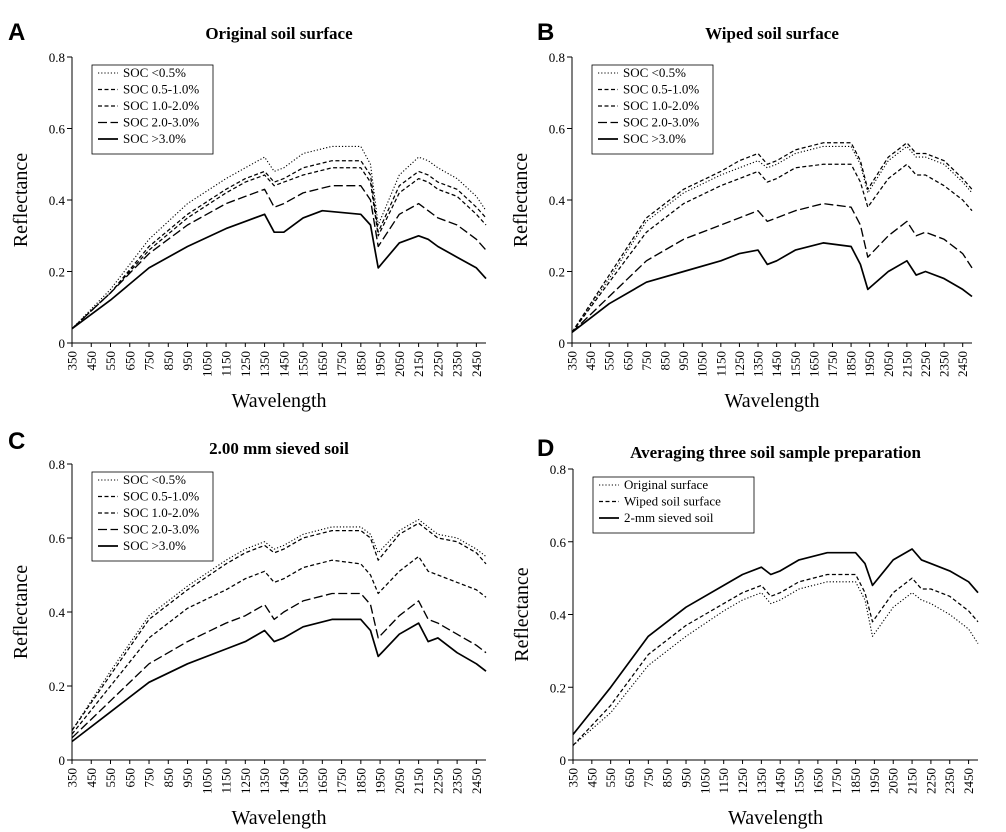 The width and height of the screenshot is (1006, 832). What do you see at coordinates (21, 612) in the screenshot?
I see `y-axis-label: Reflectance` at bounding box center [21, 612].